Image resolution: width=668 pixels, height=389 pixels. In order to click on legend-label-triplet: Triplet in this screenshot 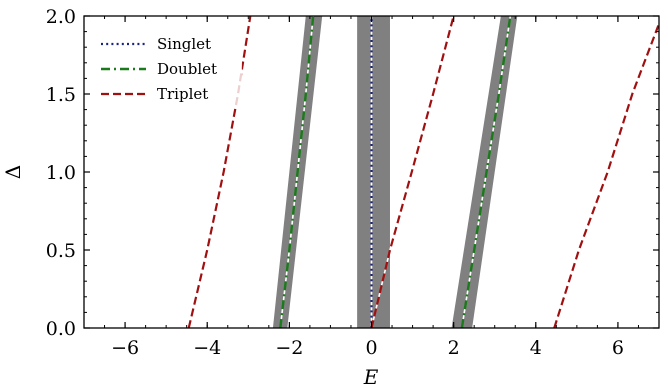, I will do `click(182, 94)`.